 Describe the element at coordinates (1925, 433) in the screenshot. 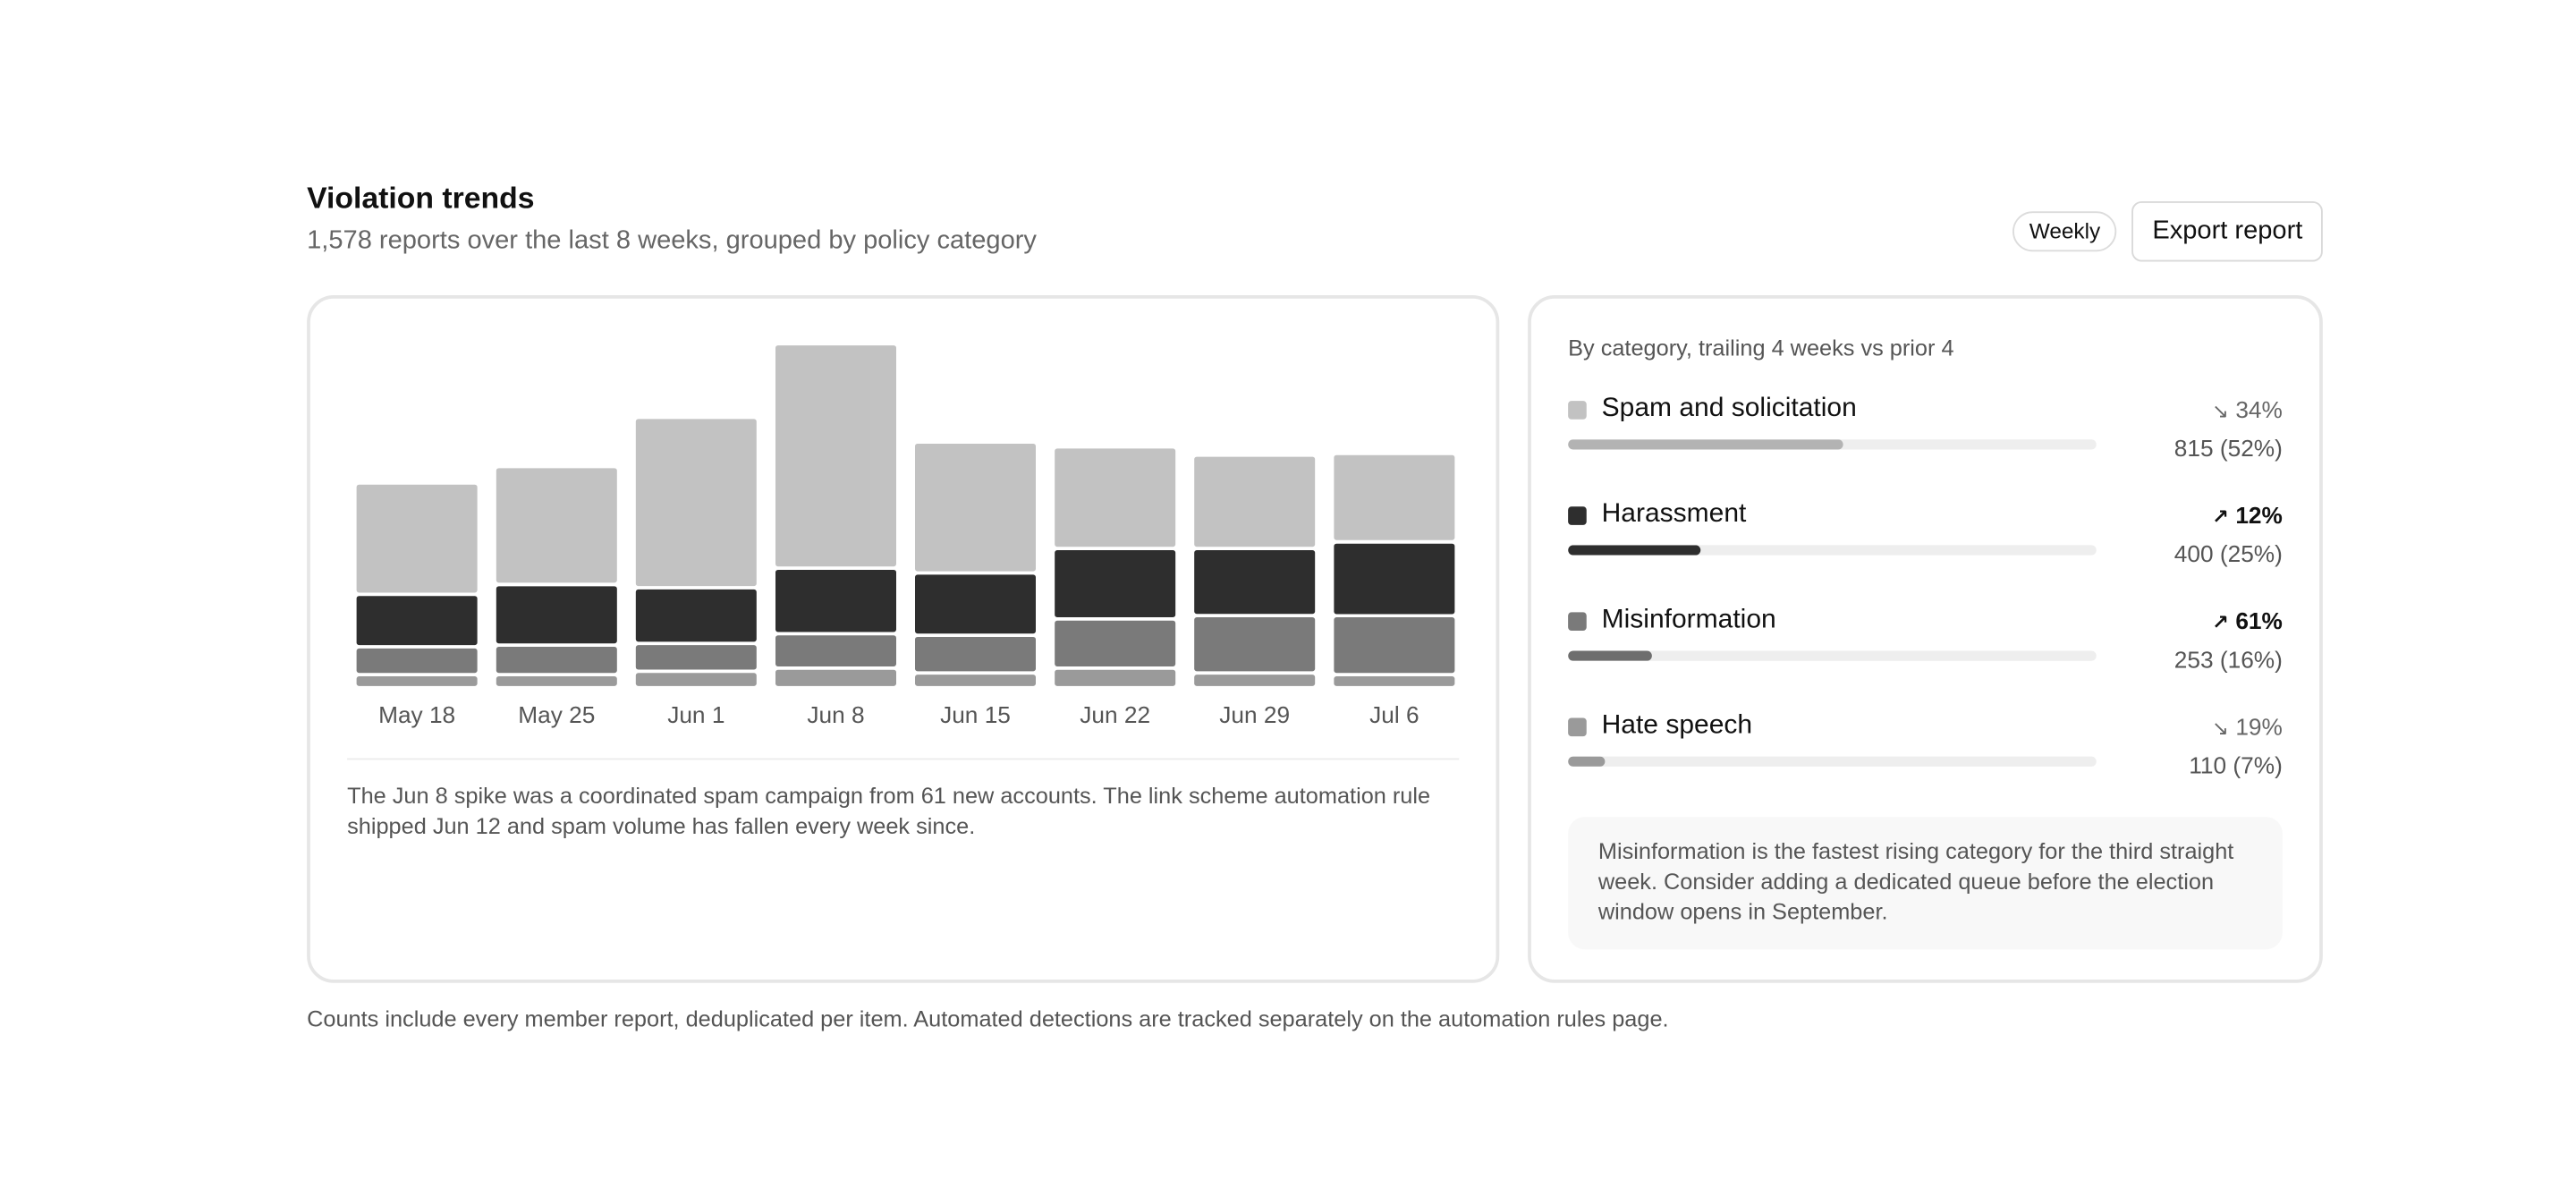

I see `category-row-spam: Spam and solicitation ↘ 34% 815 (52%)` at that location.